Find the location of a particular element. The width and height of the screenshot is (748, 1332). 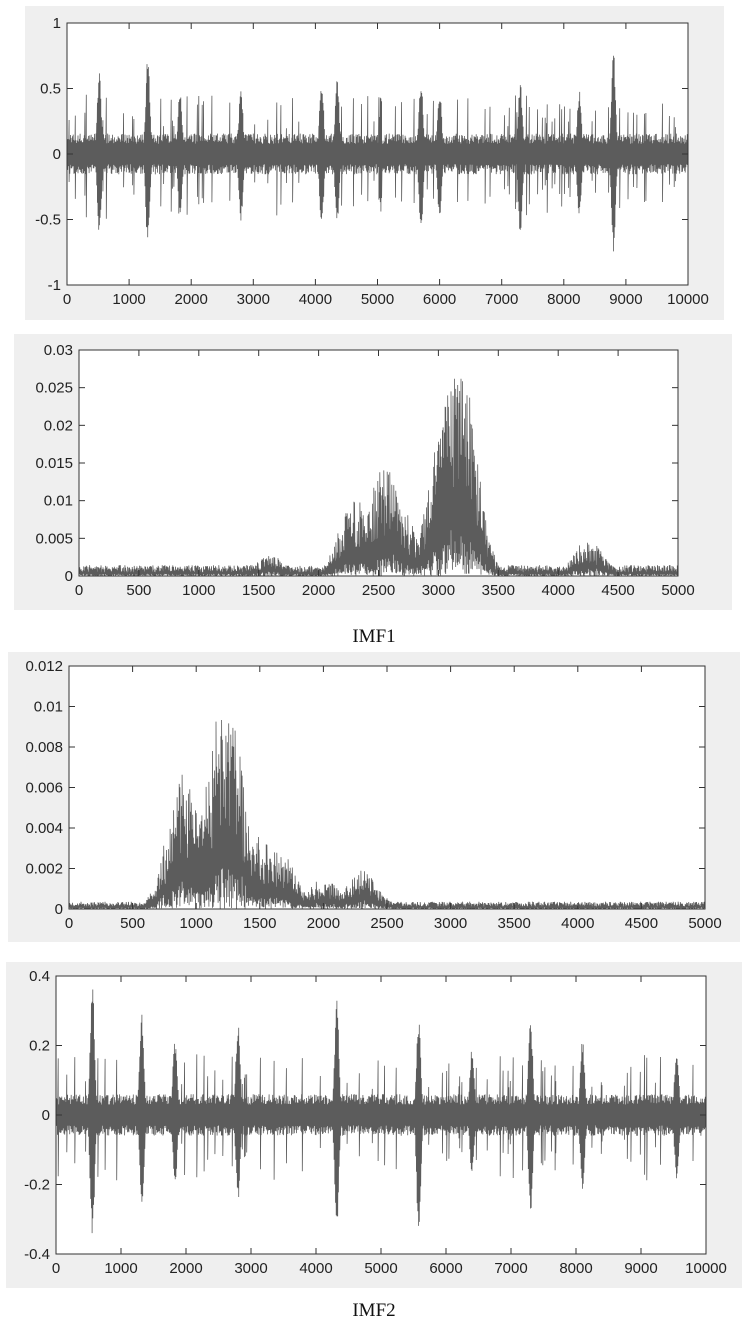

y-tick-label: 0.4 is located at coordinates (39, 976).